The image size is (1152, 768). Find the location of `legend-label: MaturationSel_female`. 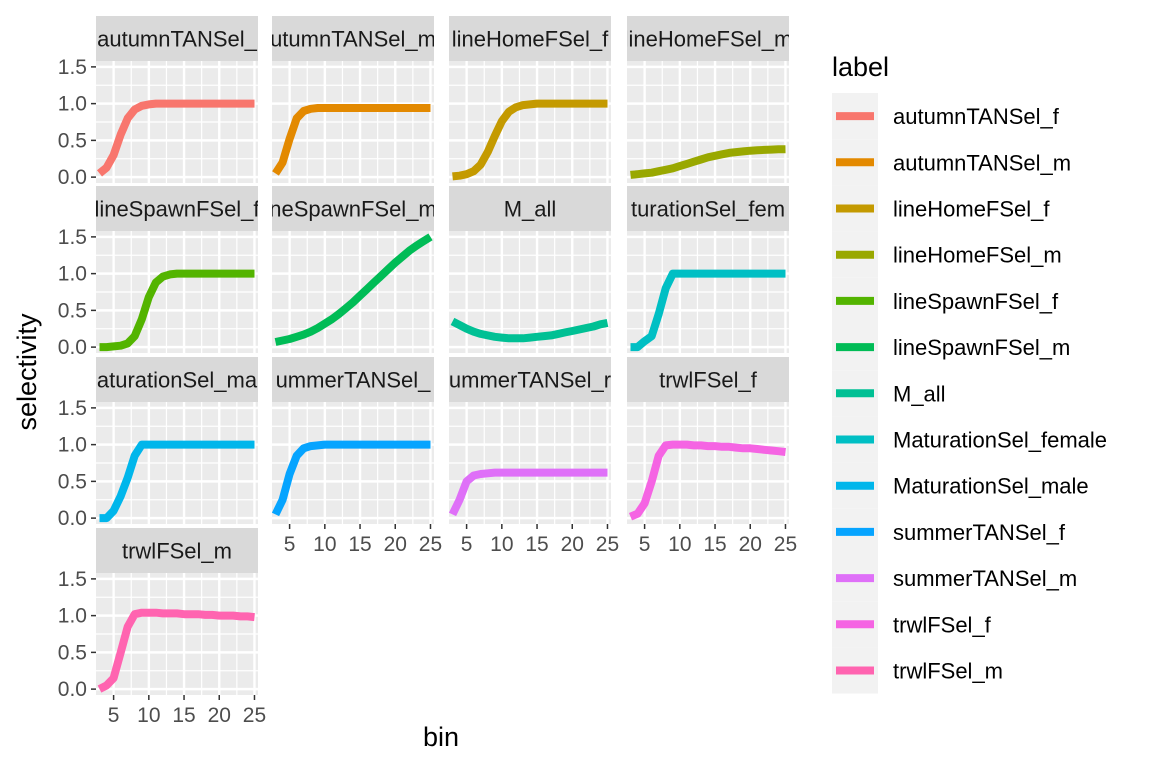

legend-label: MaturationSel_female is located at coordinates (1000, 440).